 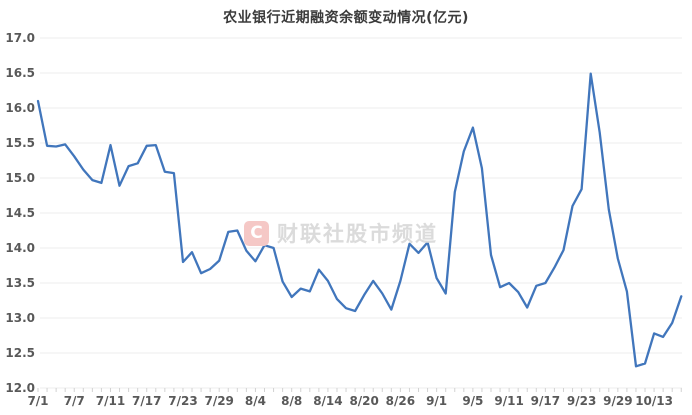 What do you see at coordinates (581, 401) in the screenshot?
I see `x-axis-label: 9/23` at bounding box center [581, 401].